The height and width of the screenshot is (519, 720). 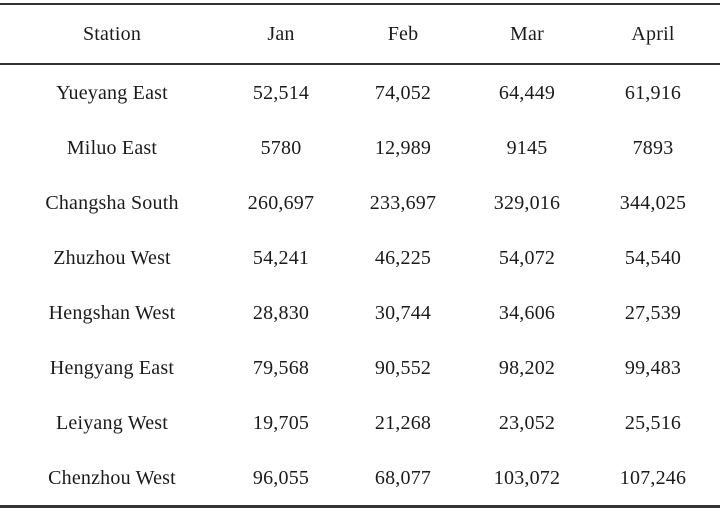 What do you see at coordinates (653, 367) in the screenshot?
I see `value-cell: 99,483` at bounding box center [653, 367].